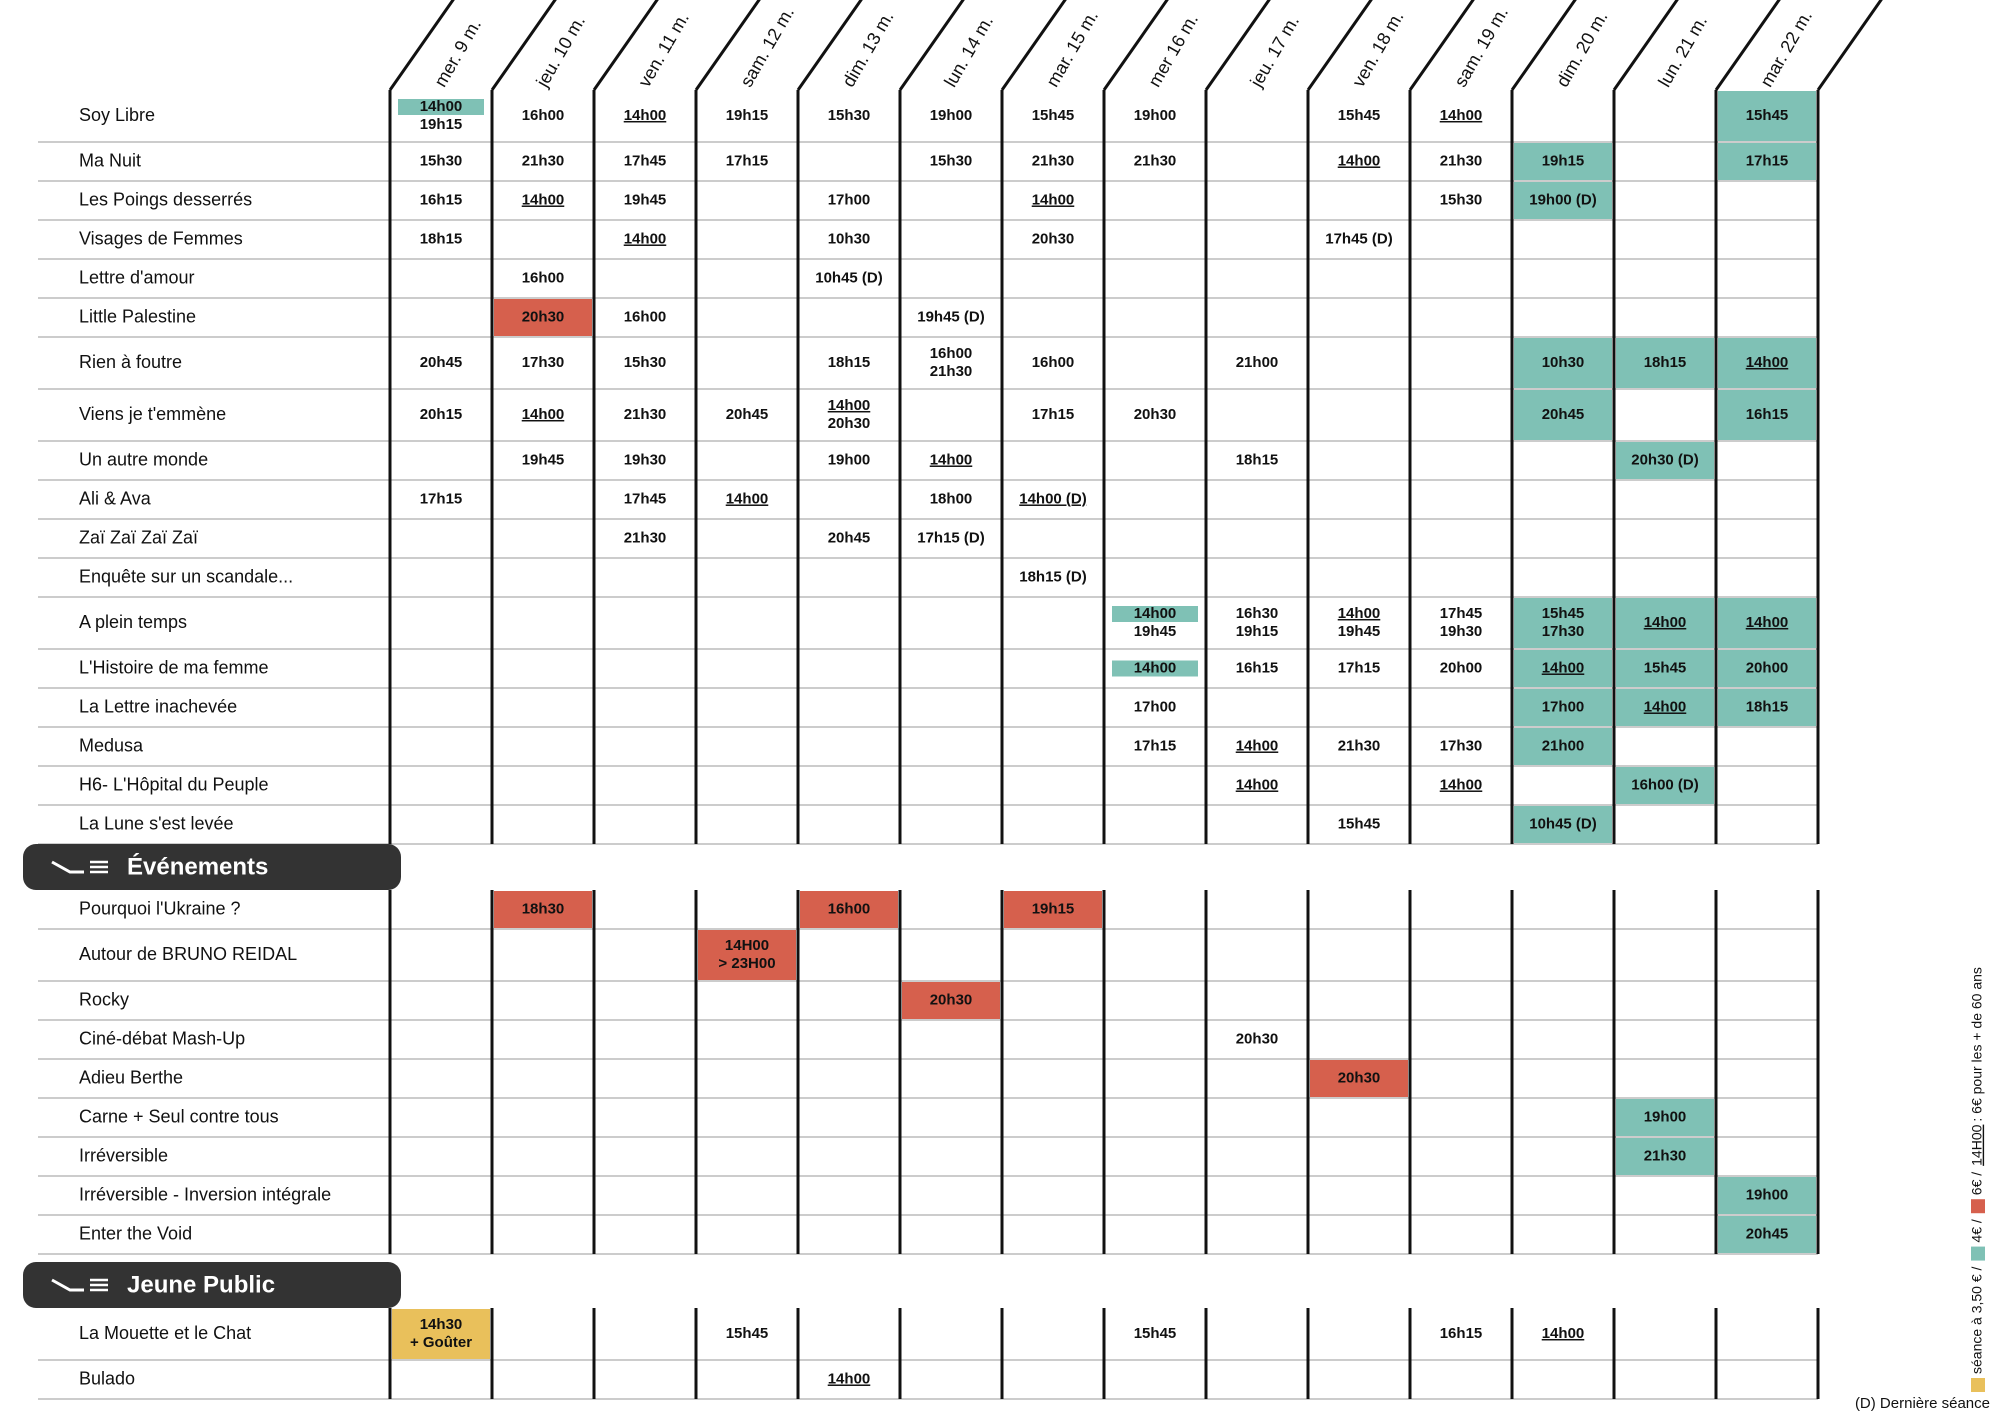 The height and width of the screenshot is (1420, 2006). Describe the element at coordinates (543, 362) in the screenshot. I see `showtime: 17h30` at that location.